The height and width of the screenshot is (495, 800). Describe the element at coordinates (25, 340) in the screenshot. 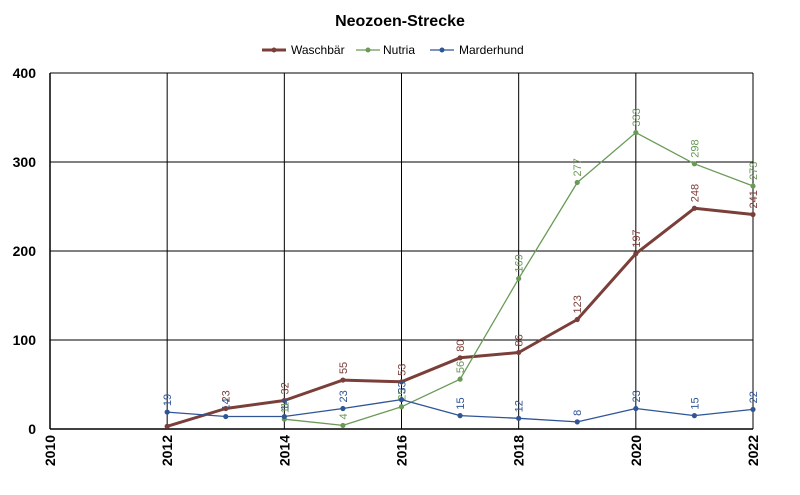

I see `y-tick-label: 100` at that location.